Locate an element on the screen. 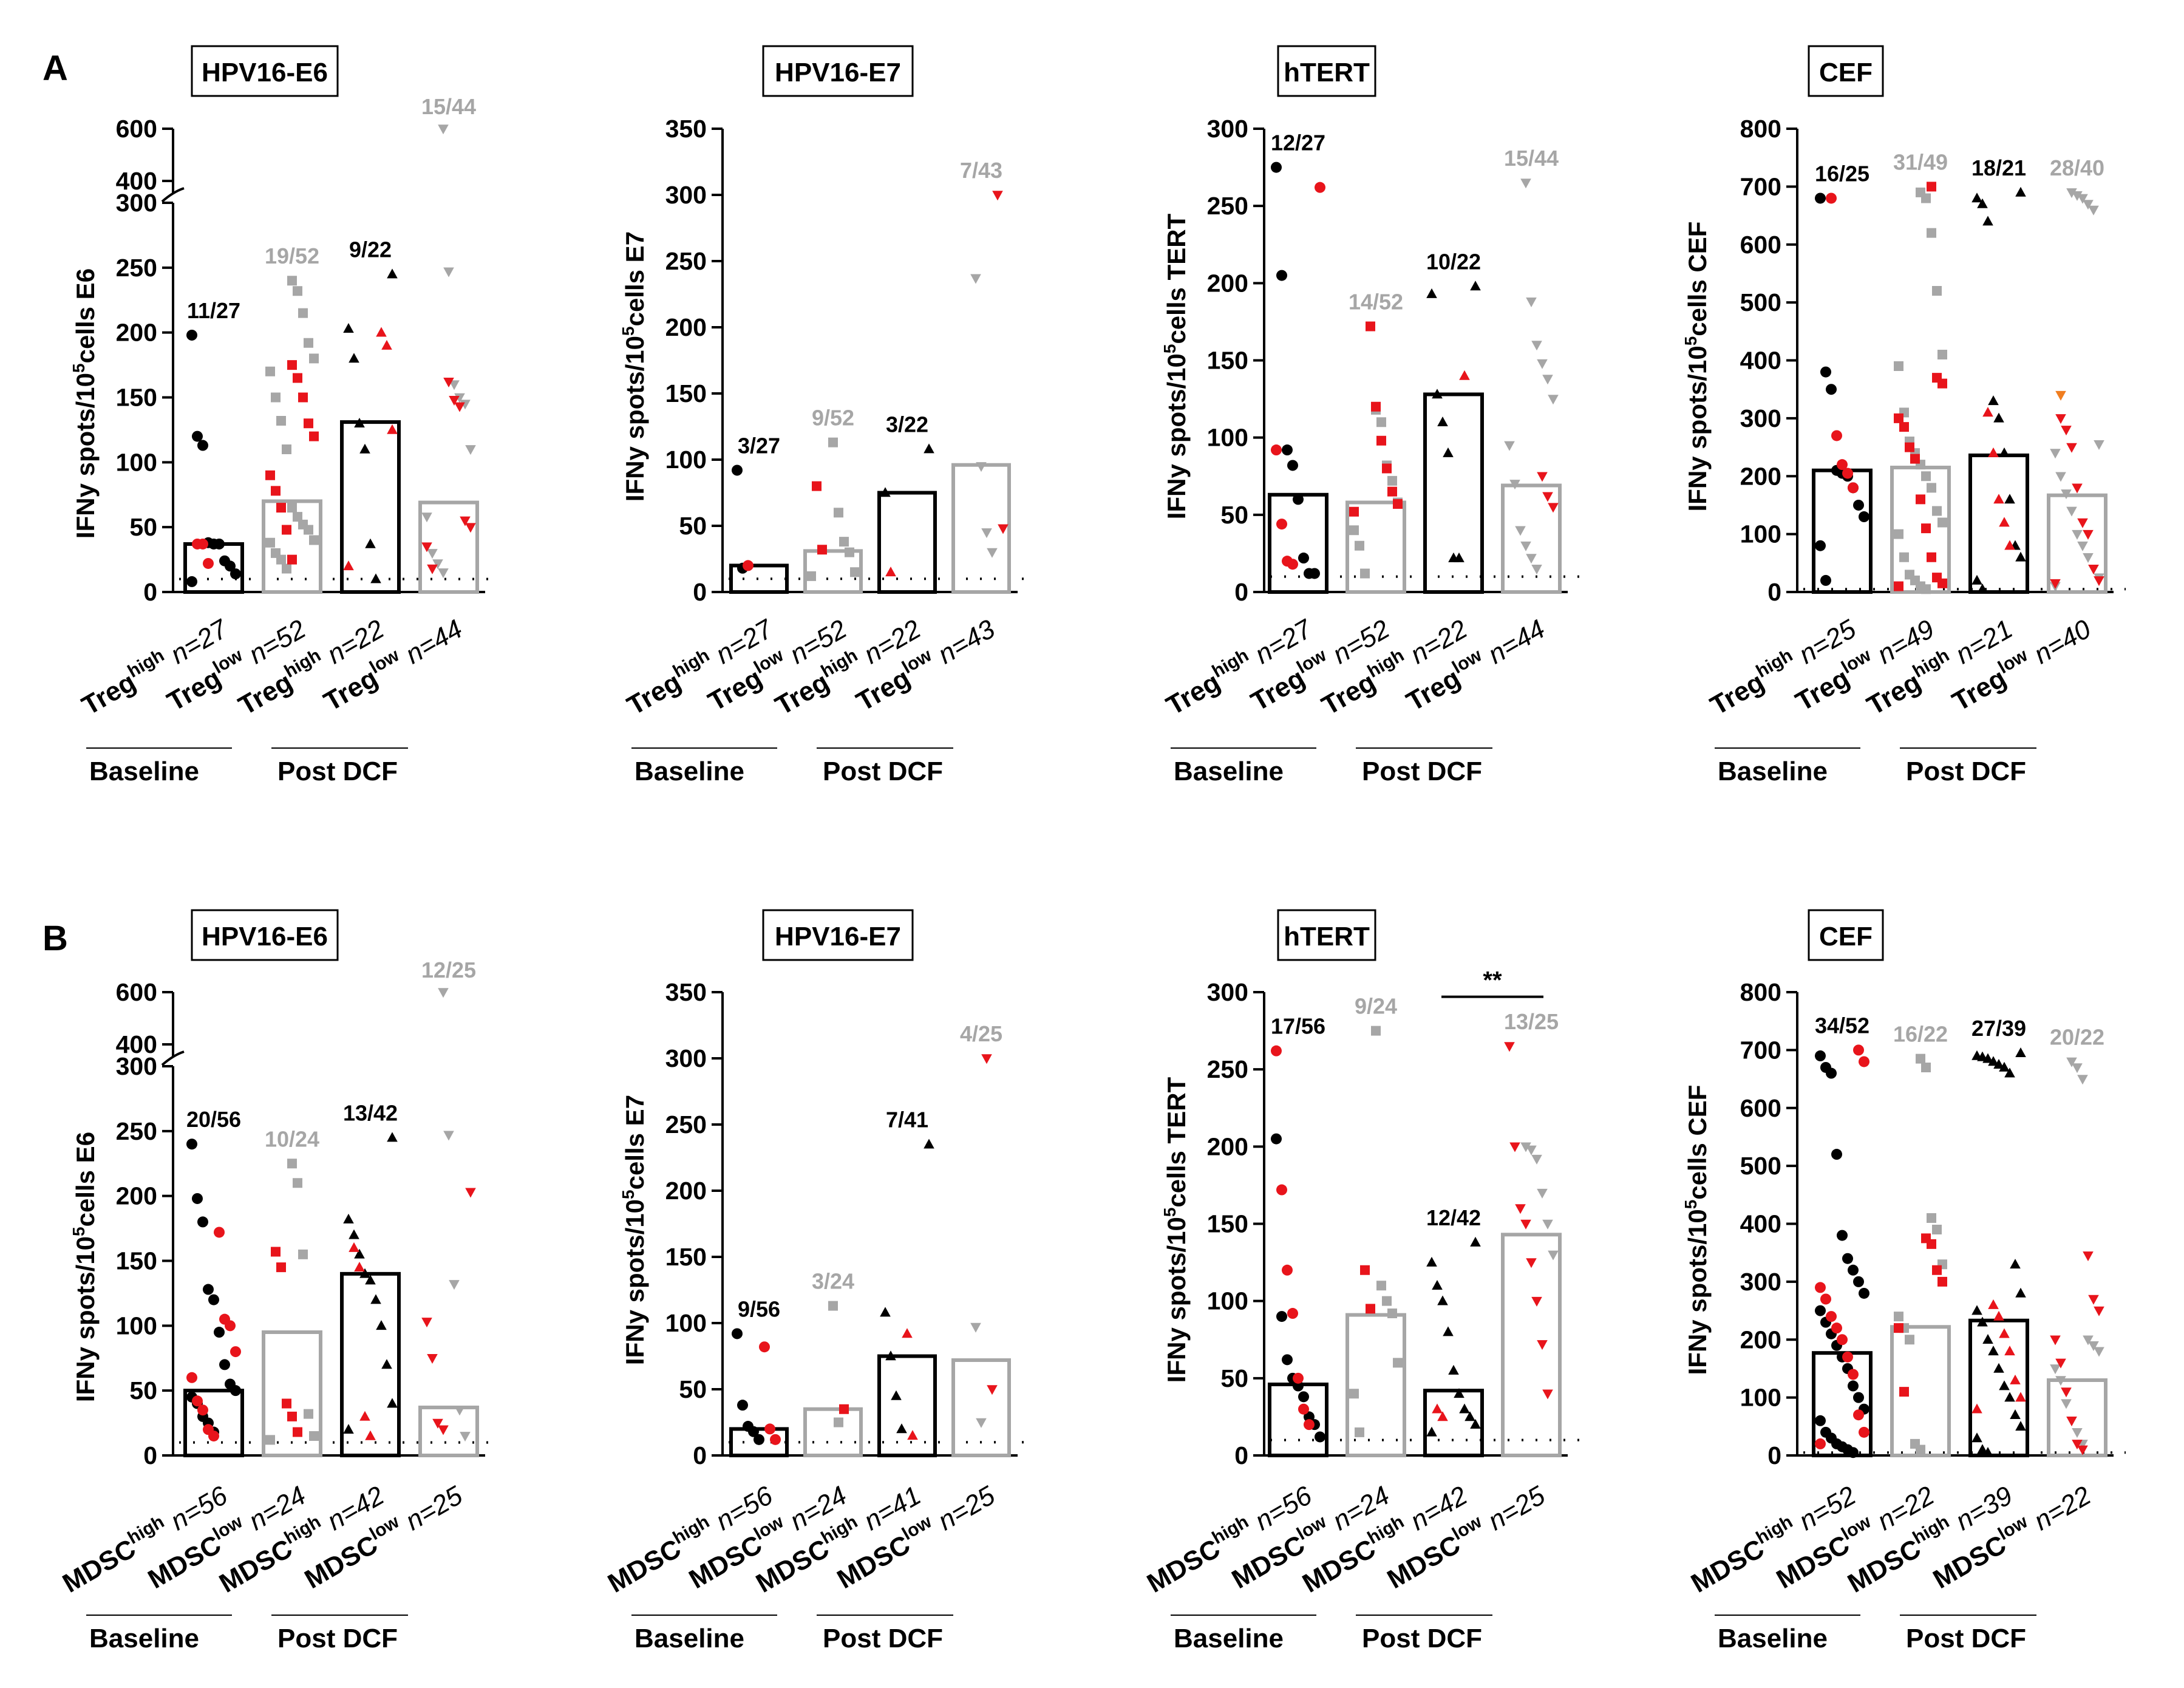 This screenshot has width=2184, height=1688. ratio-label: 7/41 is located at coordinates (907, 1120).